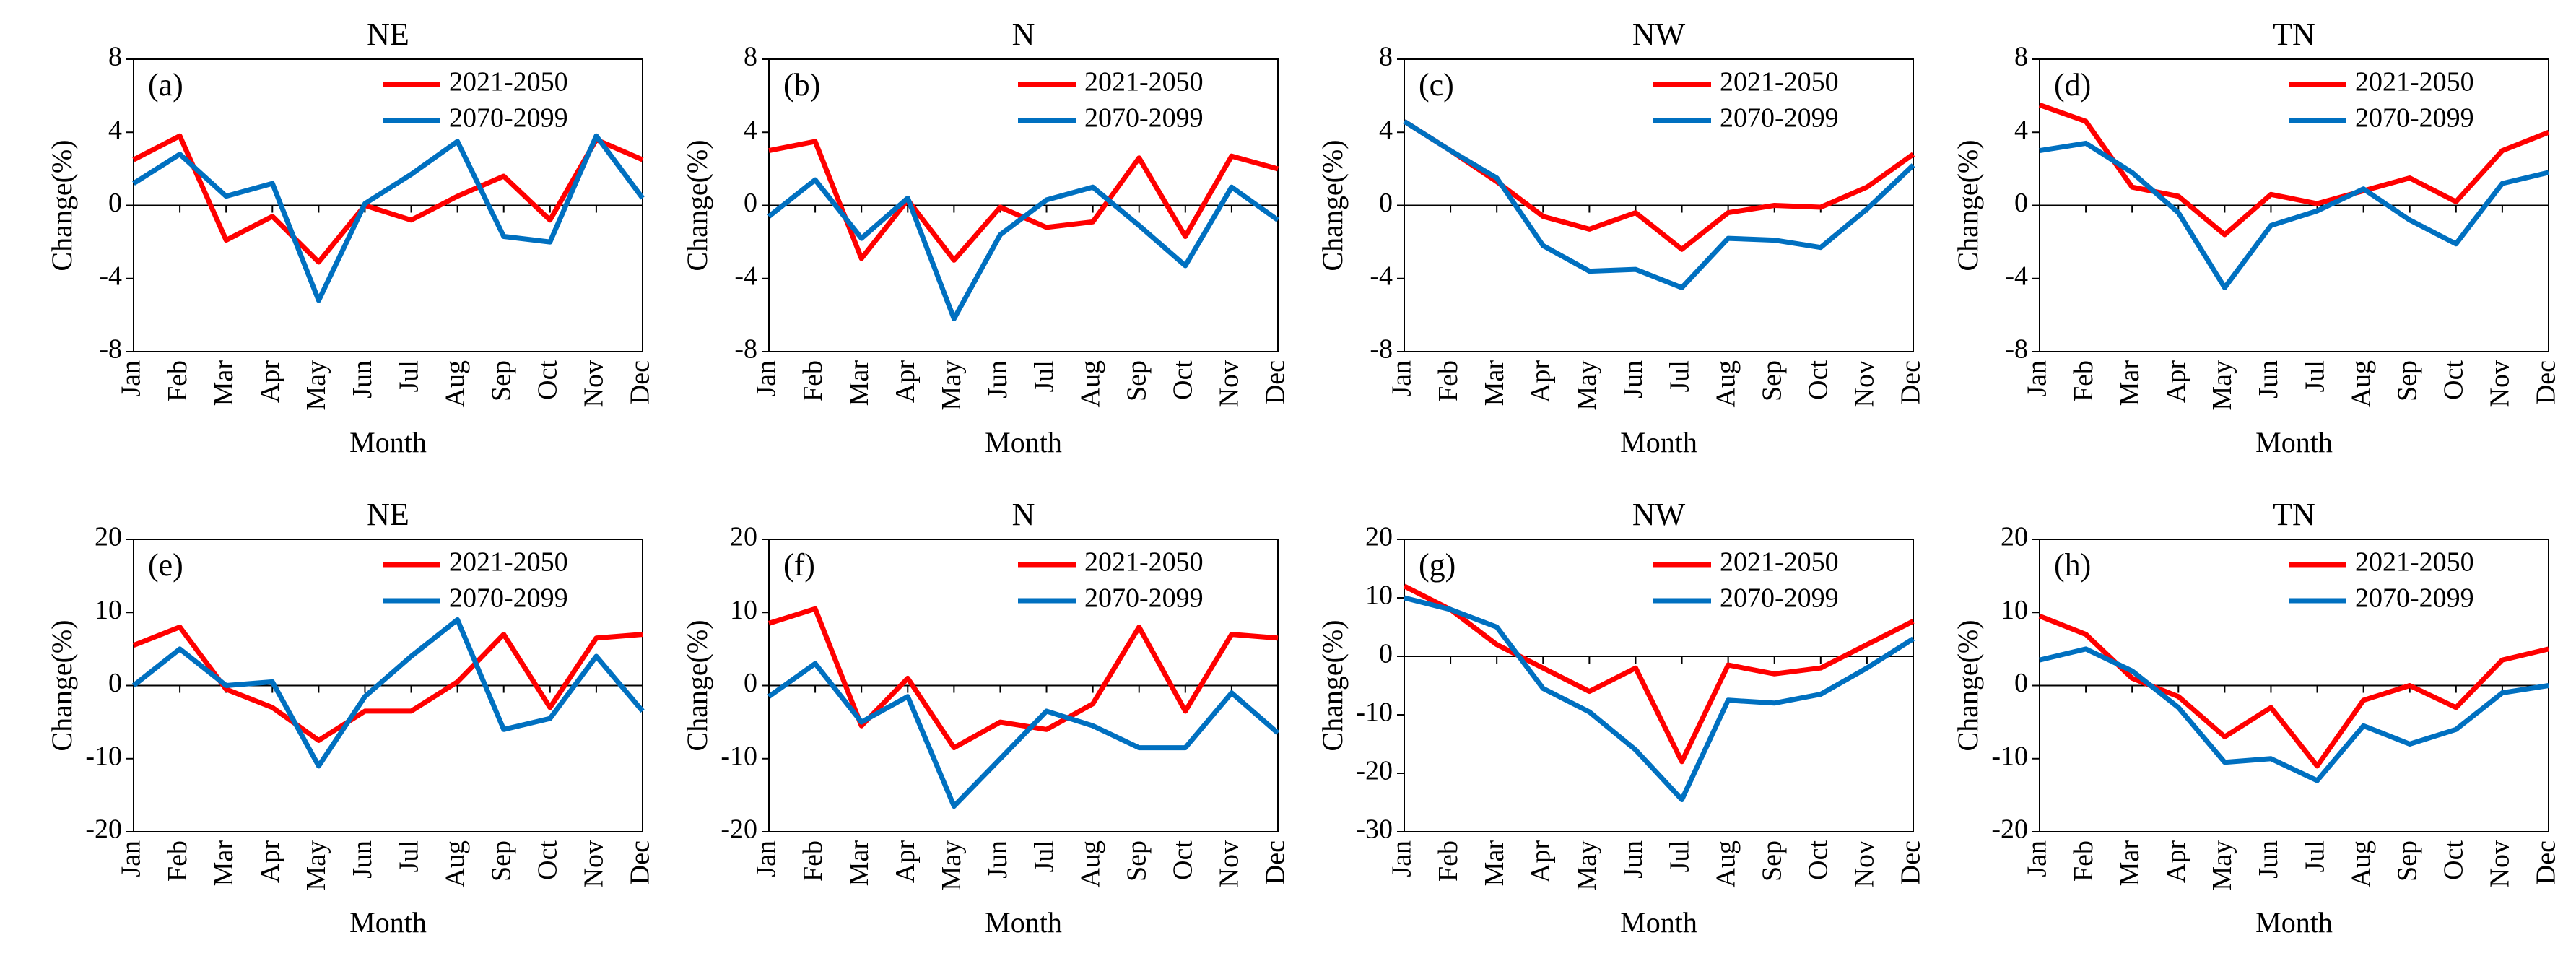 The width and height of the screenshot is (2576, 961). What do you see at coordinates (388, 34) in the screenshot?
I see `chart-title: NE` at bounding box center [388, 34].